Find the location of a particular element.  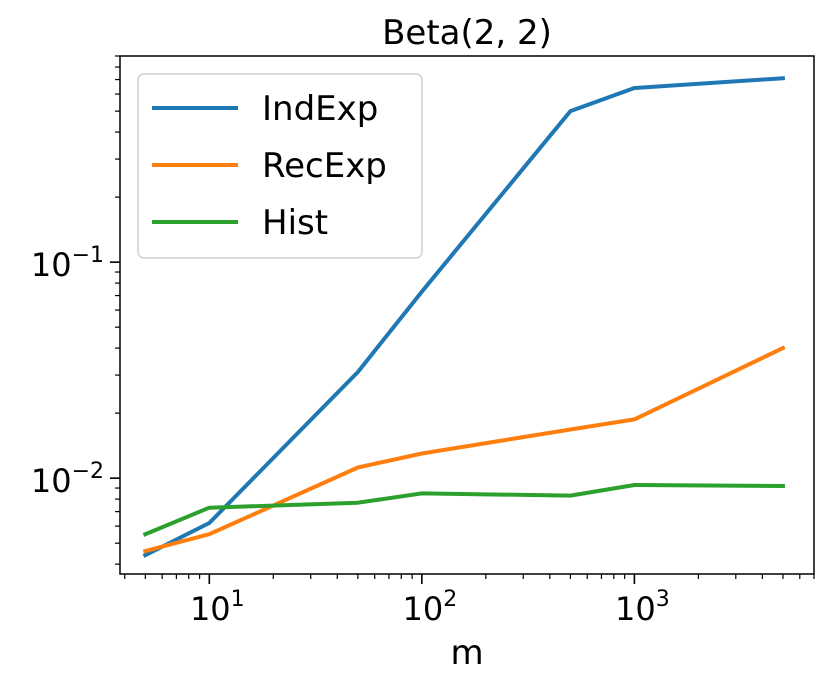

legend-label-recexp: RecExp is located at coordinates (324, 166).